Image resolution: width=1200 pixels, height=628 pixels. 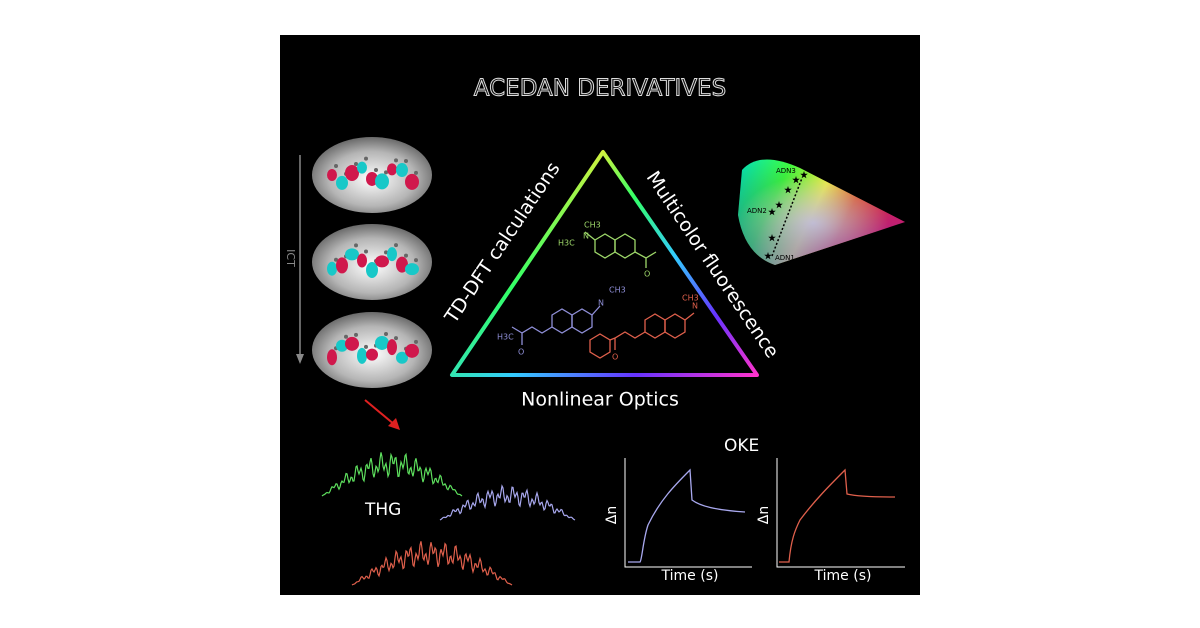 What do you see at coordinates (382, 510) in the screenshot?
I see `thg-label: THG` at bounding box center [382, 510].